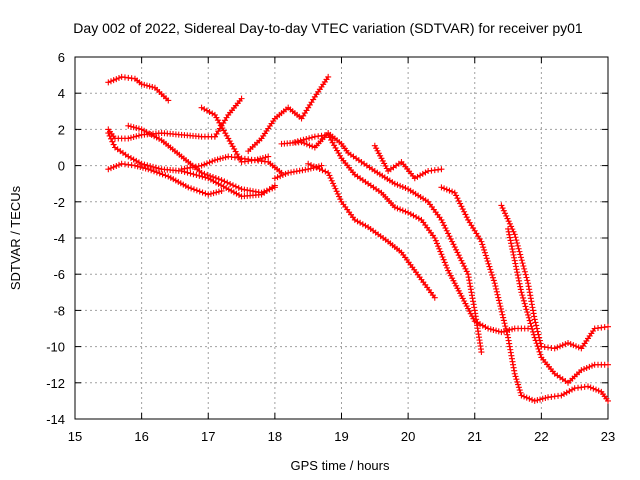 This screenshot has width=640, height=480. What do you see at coordinates (341, 436) in the screenshot?
I see `x-tick-label: 19` at bounding box center [341, 436].